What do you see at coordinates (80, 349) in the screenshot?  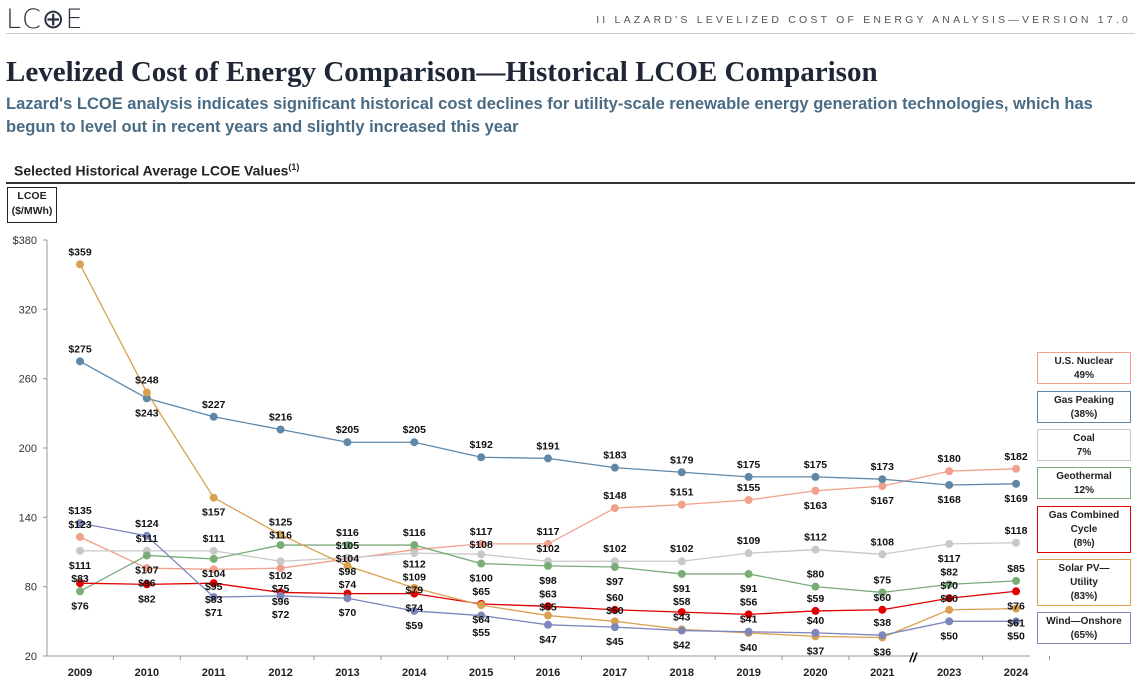 I see `data-label-gas-peaking: $275` at bounding box center [80, 349].